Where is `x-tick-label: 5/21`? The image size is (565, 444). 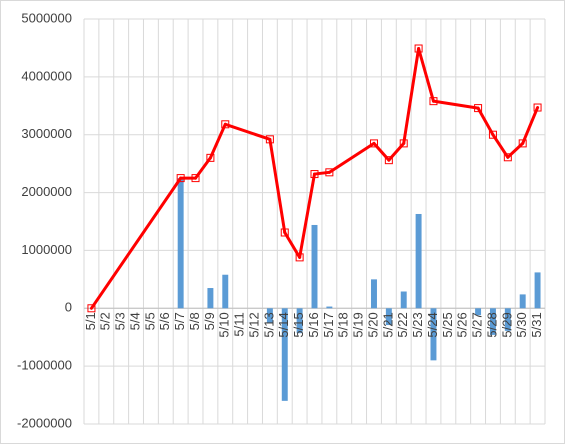
x-tick-label: 5/21 is located at coordinates (387, 324).